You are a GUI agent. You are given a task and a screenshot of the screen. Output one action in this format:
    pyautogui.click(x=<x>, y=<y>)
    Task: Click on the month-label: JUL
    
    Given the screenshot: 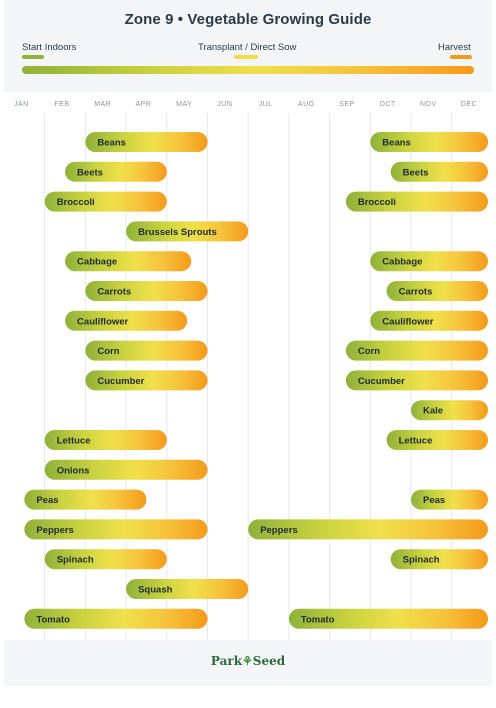 What is the action you would take?
    pyautogui.click(x=266, y=104)
    